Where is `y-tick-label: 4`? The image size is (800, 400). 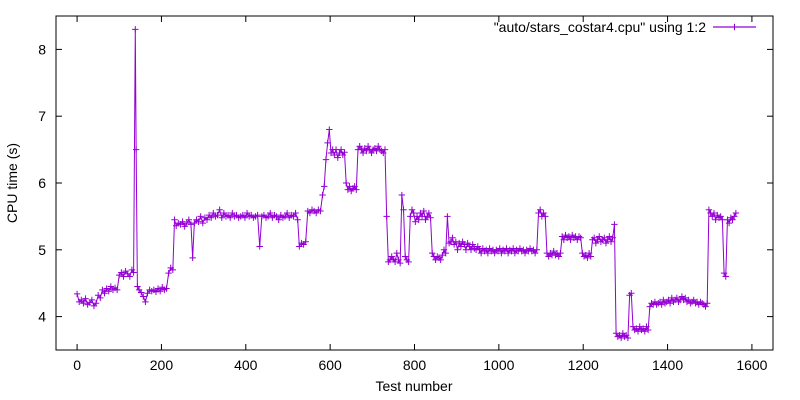
y-tick-label: 4 is located at coordinates (42, 317).